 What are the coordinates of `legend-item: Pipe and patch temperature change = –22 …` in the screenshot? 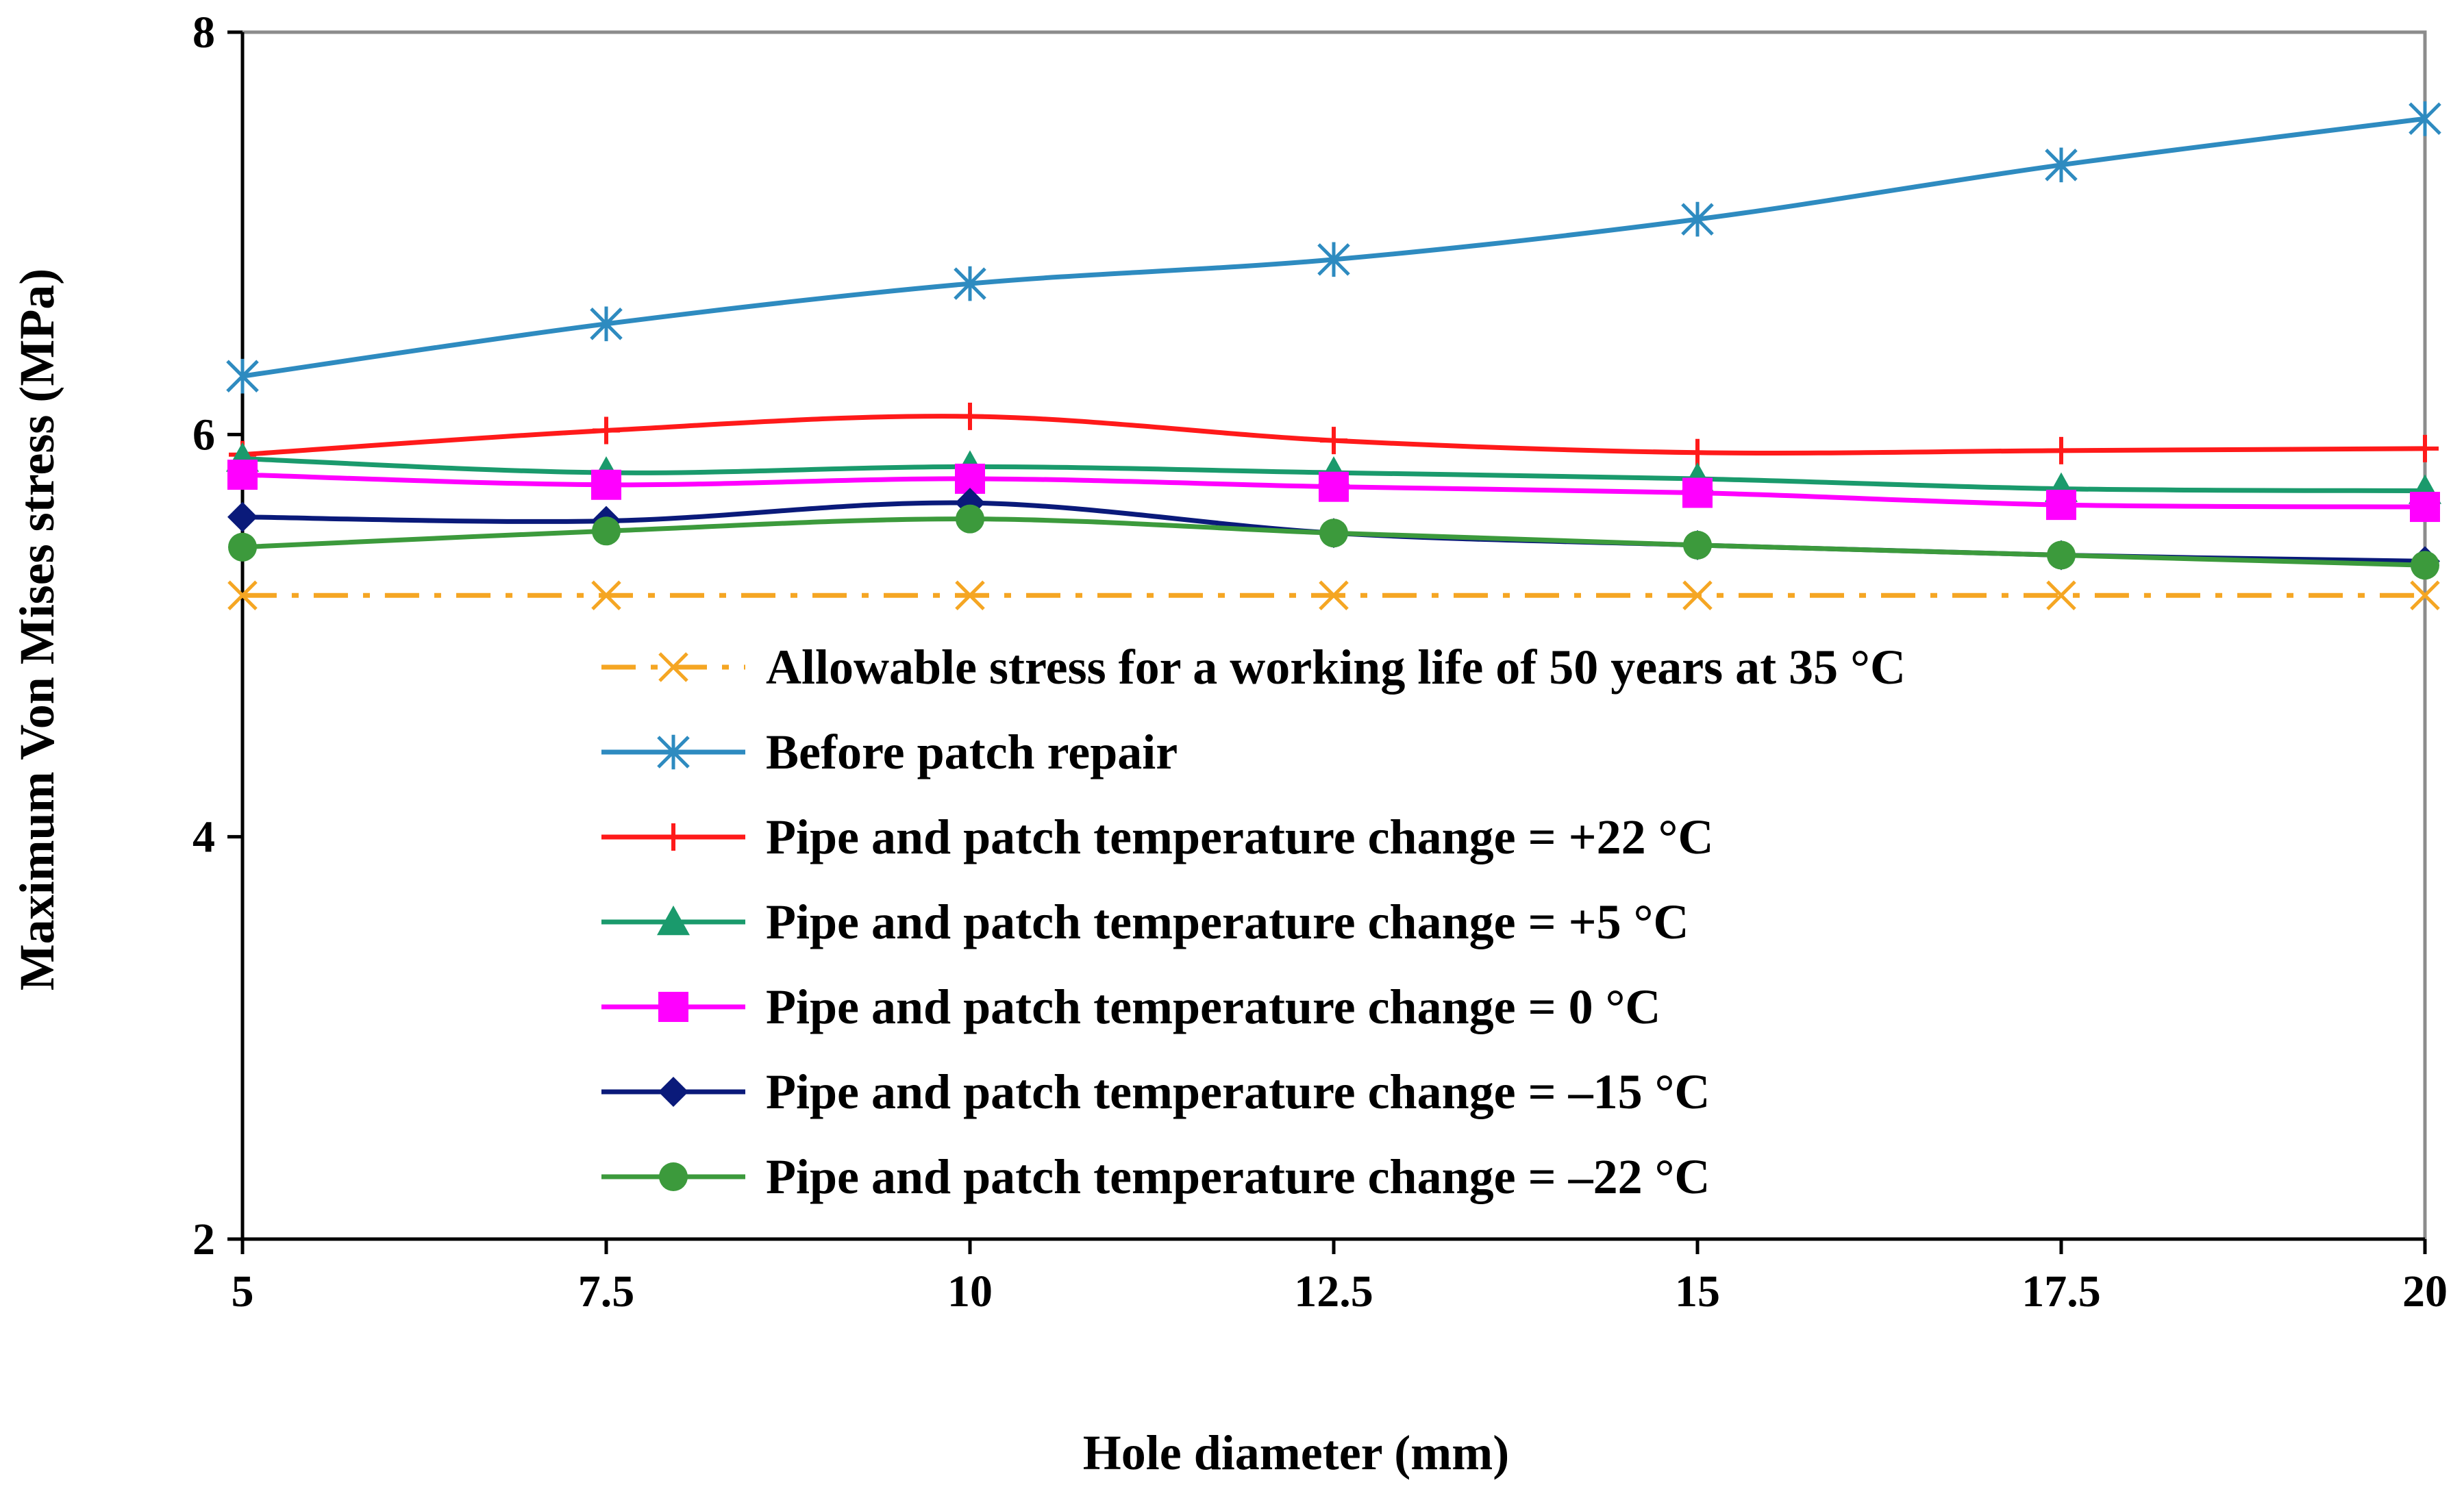 It's located at (1155, 1176).